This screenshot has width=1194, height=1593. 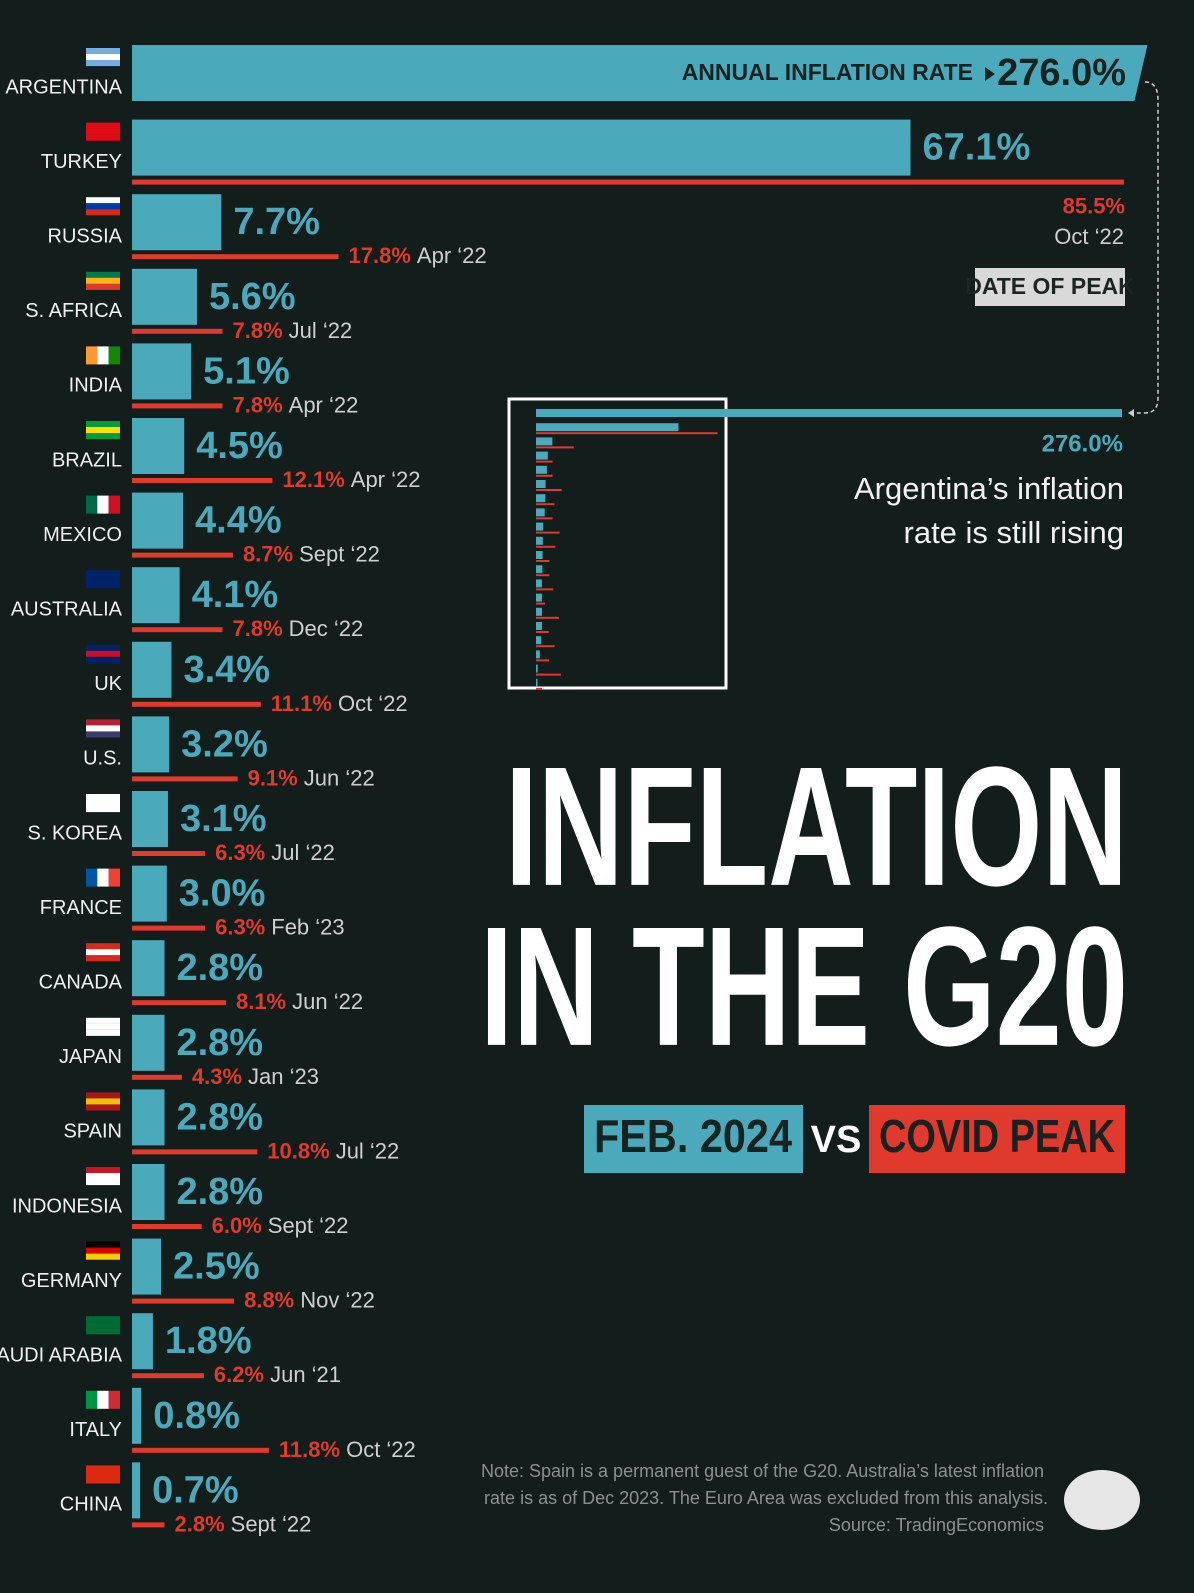 What do you see at coordinates (827, 72) in the screenshot?
I see `bar-label: ANNUAL INFLATION RATE` at bounding box center [827, 72].